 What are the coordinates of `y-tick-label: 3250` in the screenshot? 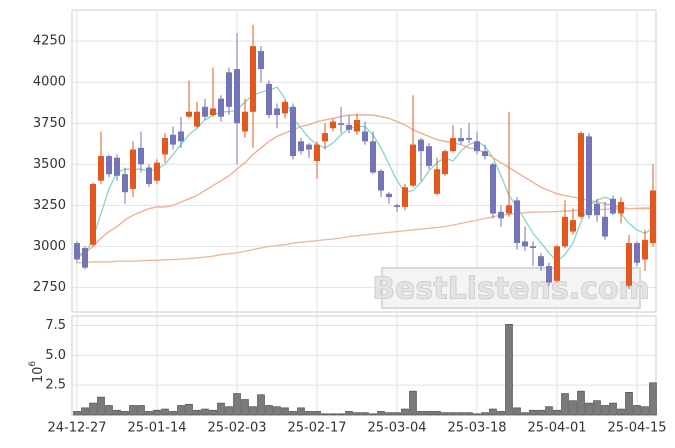 It's located at (49, 205).